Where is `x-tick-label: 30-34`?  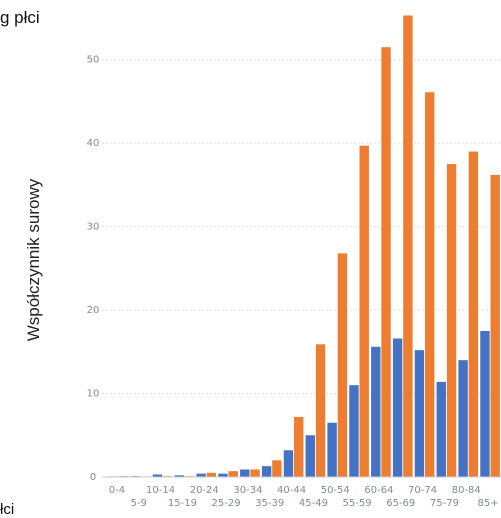 x-tick-label: 30-34 is located at coordinates (247, 490).